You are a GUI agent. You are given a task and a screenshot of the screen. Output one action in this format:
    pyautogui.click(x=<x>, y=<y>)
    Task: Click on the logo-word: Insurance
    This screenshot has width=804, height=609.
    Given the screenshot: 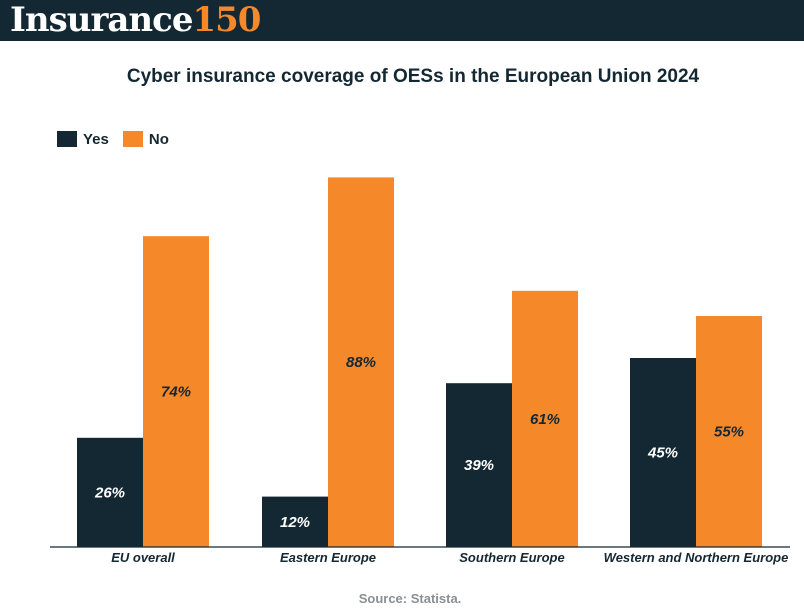 What is the action you would take?
    pyautogui.click(x=101, y=20)
    